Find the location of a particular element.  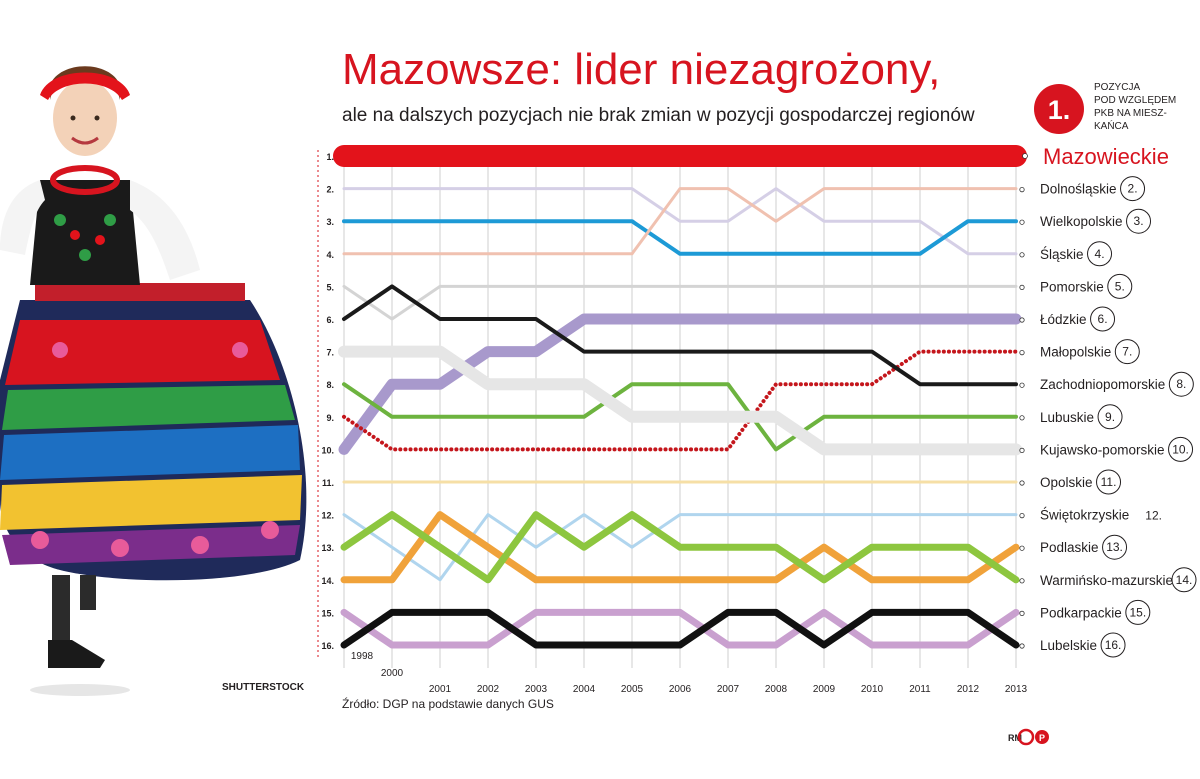

x-tick-label: 2007 is located at coordinates (728, 689).